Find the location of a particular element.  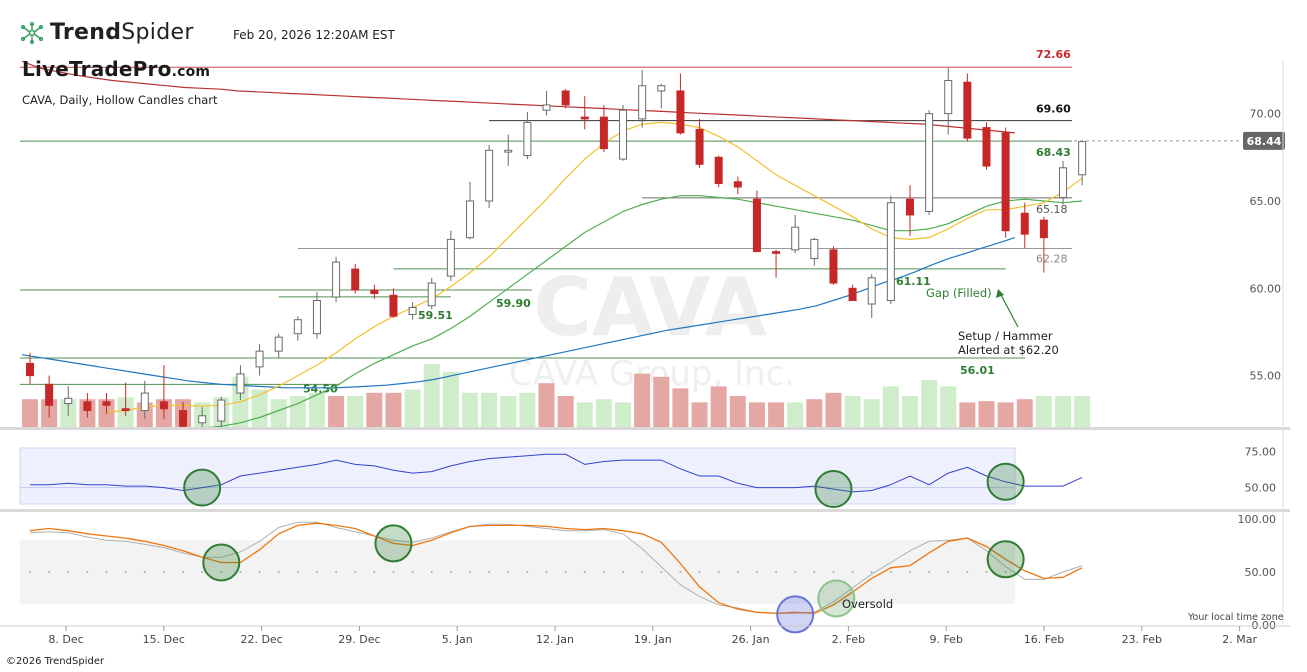

x-tick-label: 29. Dec is located at coordinates (359, 639).